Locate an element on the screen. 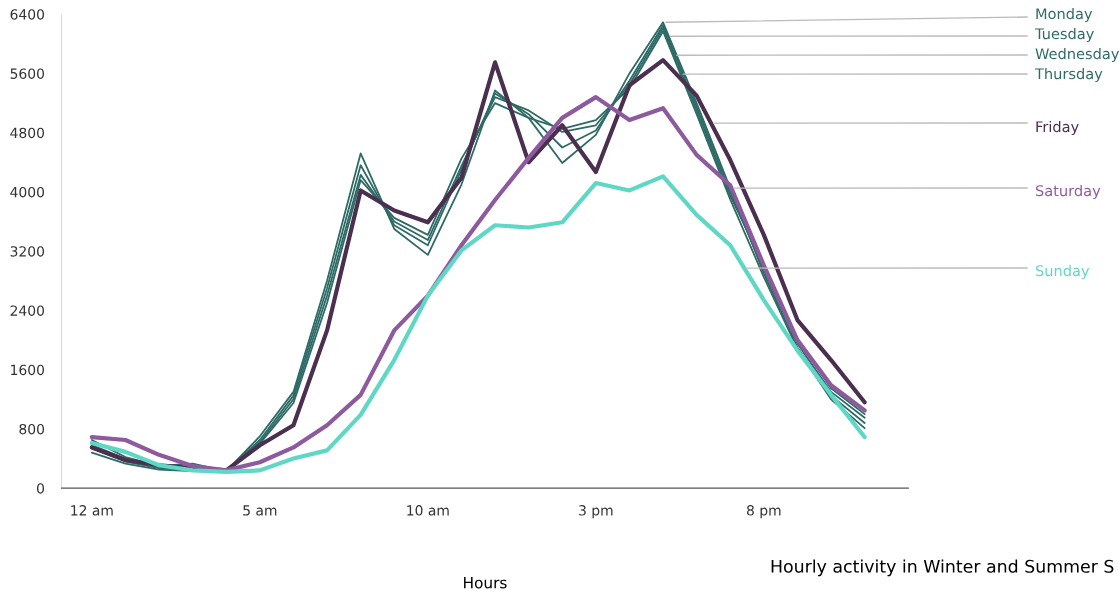 Image resolution: width=1120 pixels, height=591 pixels. y-tick-label: 0 is located at coordinates (41, 488).